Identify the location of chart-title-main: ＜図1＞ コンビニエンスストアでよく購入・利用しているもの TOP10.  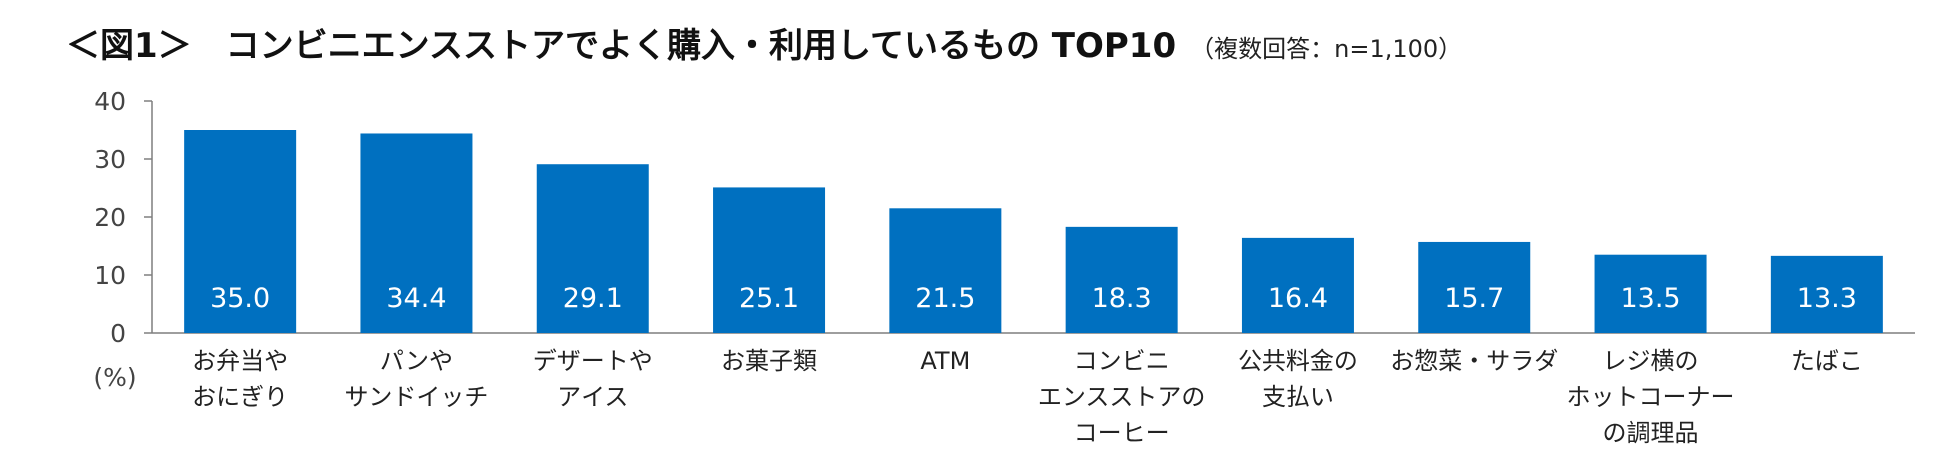
(621, 46).